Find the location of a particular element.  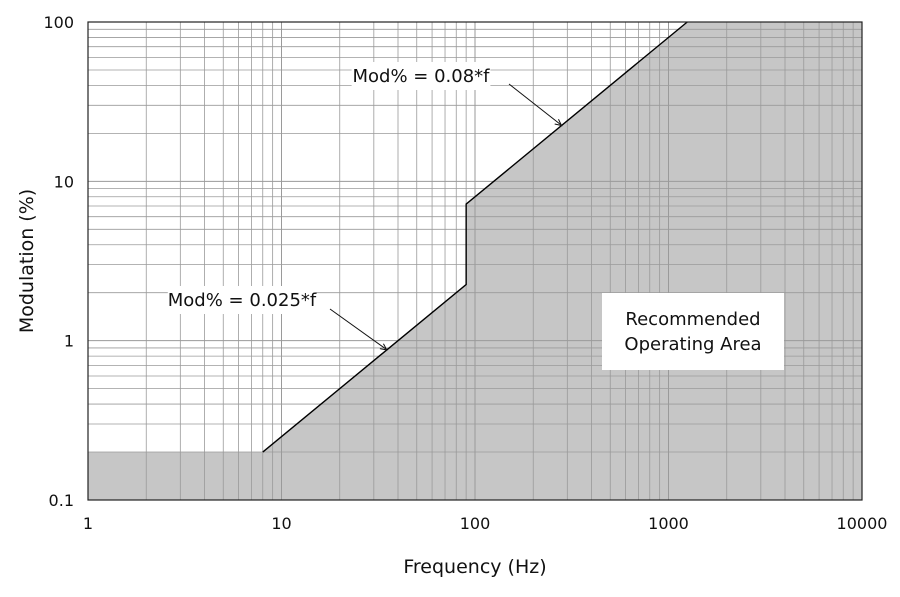

x-tick-label: 1 is located at coordinates (88, 523).